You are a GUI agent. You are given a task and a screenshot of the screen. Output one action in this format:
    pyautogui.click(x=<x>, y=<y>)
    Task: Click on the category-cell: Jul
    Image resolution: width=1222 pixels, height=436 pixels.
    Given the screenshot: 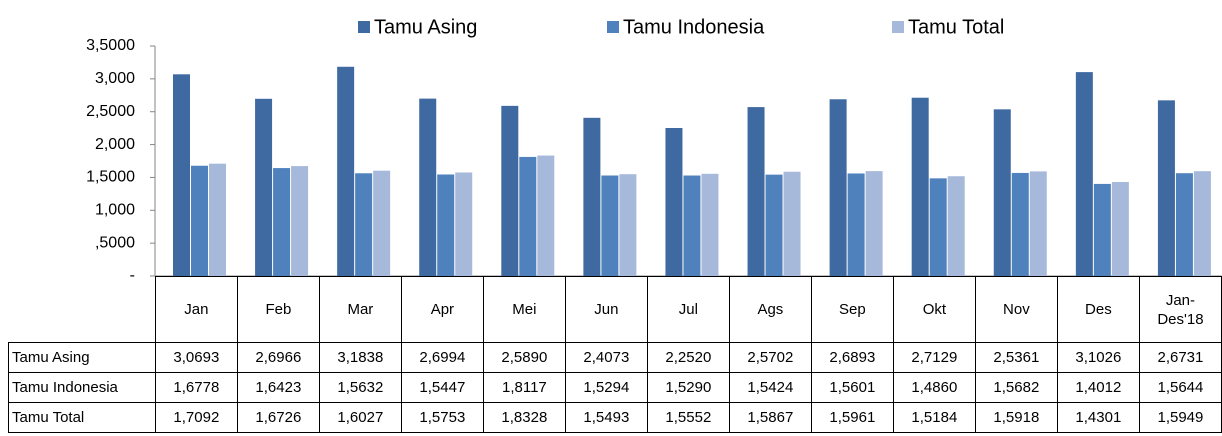 What is the action you would take?
    pyautogui.click(x=688, y=309)
    